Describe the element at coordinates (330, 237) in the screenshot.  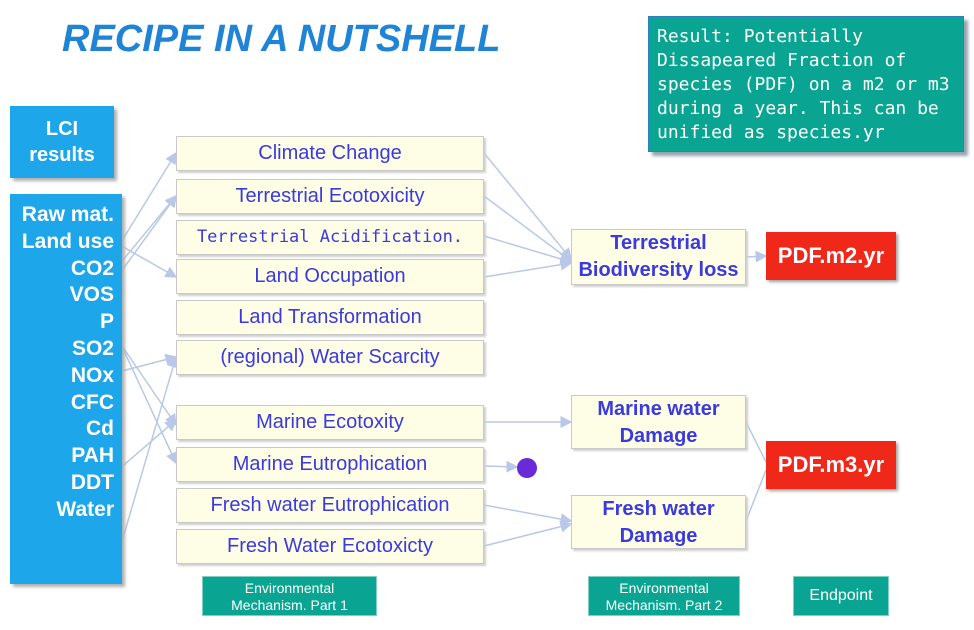
I see `midpoint-terrestrial-acidification: Terrestrial Acidification.` at that location.